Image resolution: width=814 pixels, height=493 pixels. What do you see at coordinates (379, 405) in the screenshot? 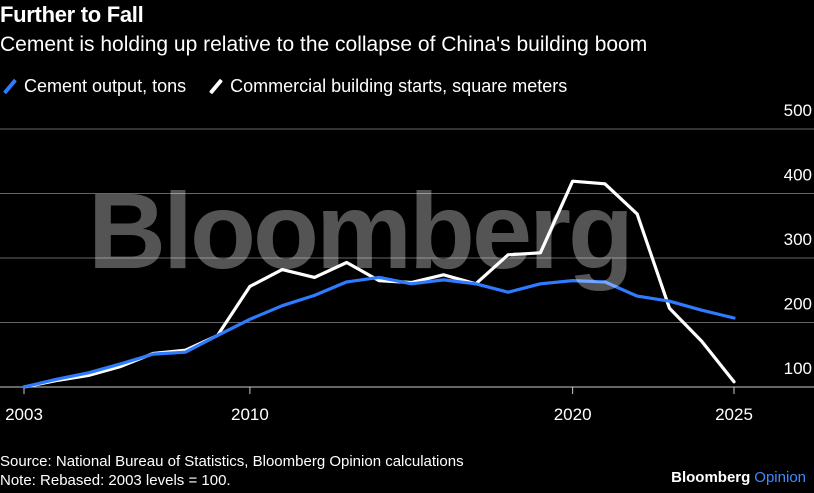
I see `x-axis-tick-labels: 2003 2010 2020 2025` at bounding box center [379, 405].